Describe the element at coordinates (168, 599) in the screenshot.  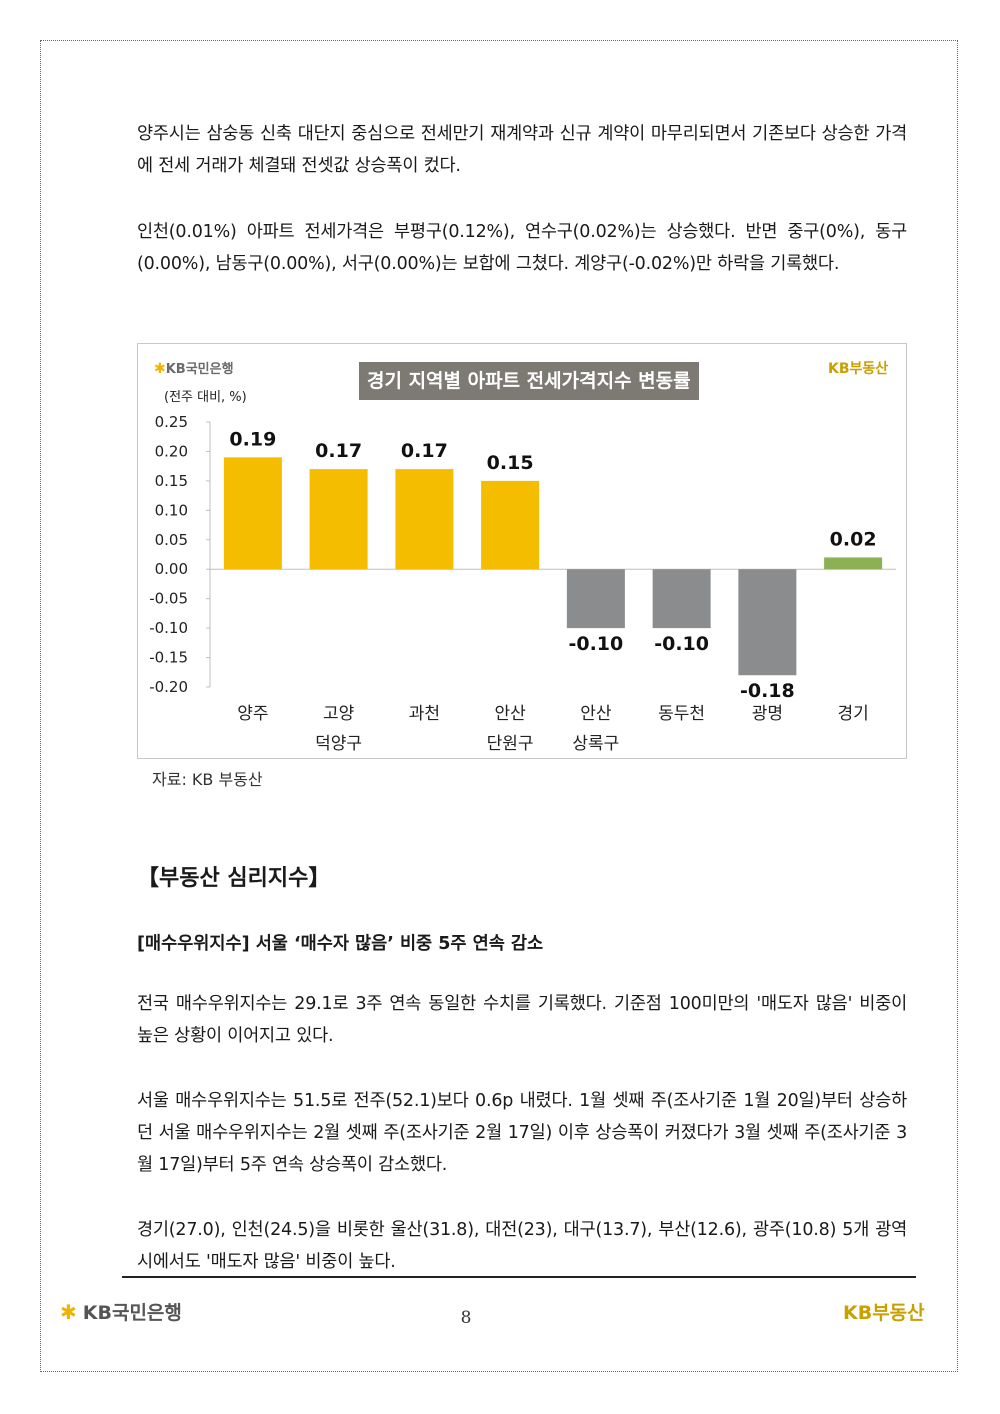
I see `y-tick-label: -0.05` at that location.